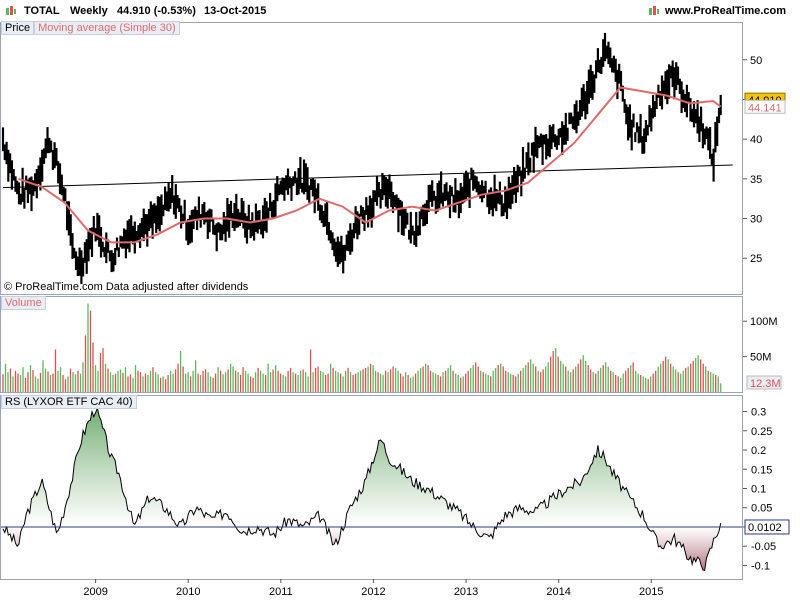  I want to click on last-ma-value: 44.141, so click(765, 108).